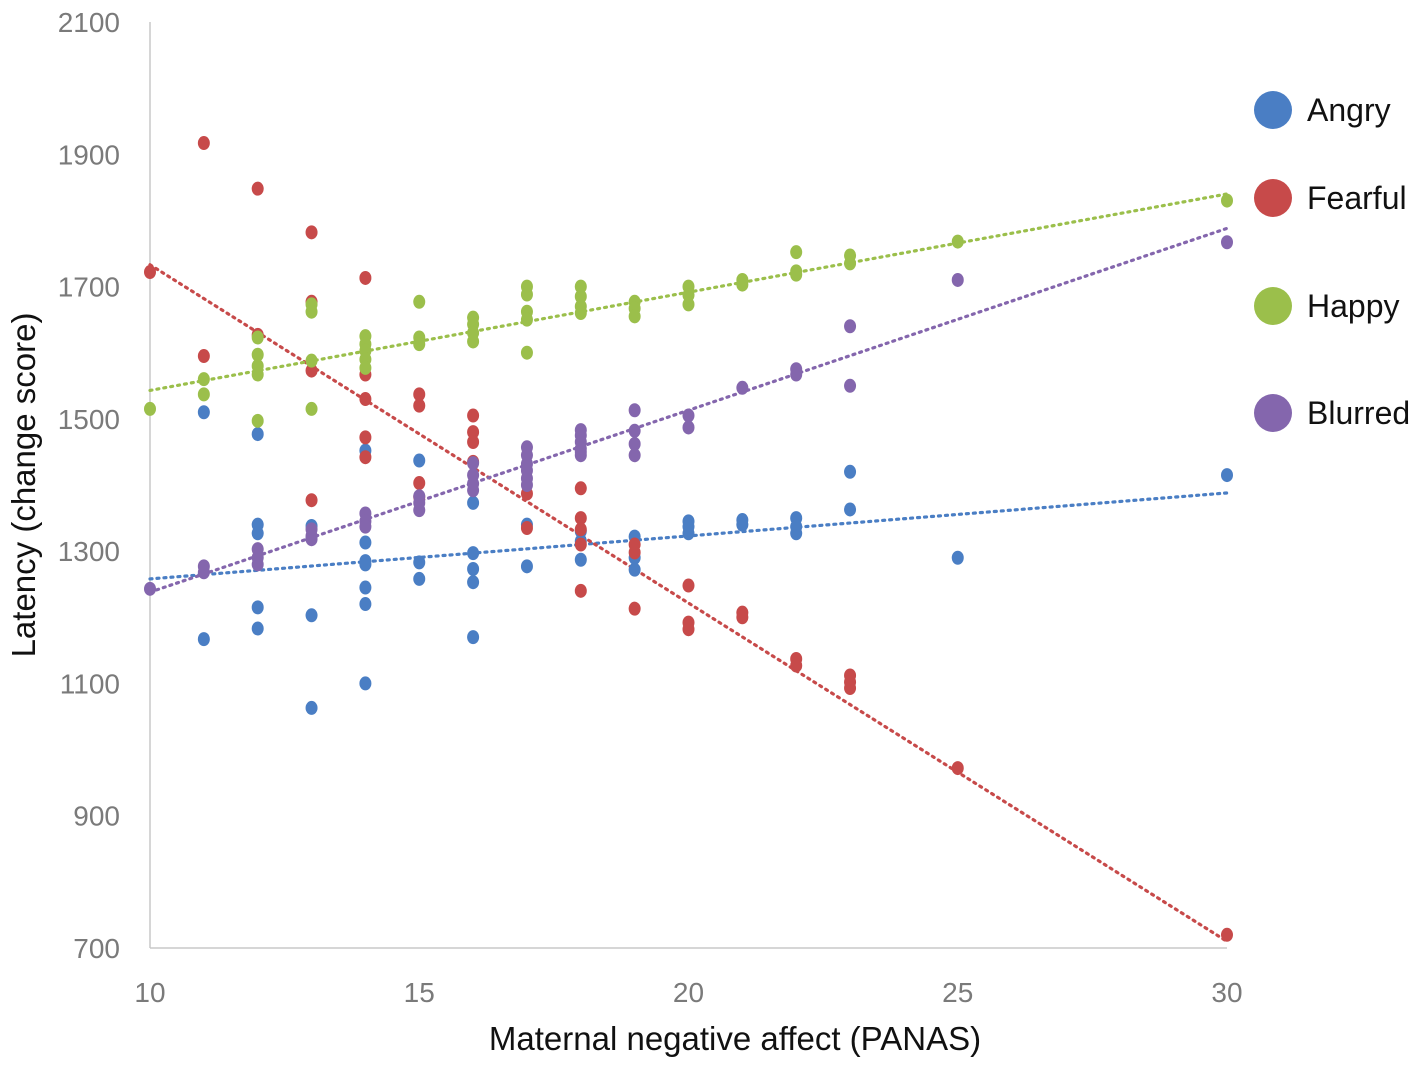  I want to click on legend-item-angry: Angry, so click(1322, 110).